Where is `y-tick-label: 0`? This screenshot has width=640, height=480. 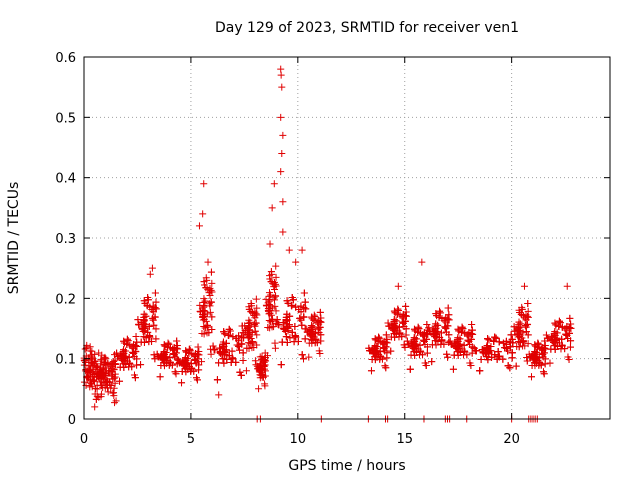 y-tick-label: 0 is located at coordinates (72, 420).